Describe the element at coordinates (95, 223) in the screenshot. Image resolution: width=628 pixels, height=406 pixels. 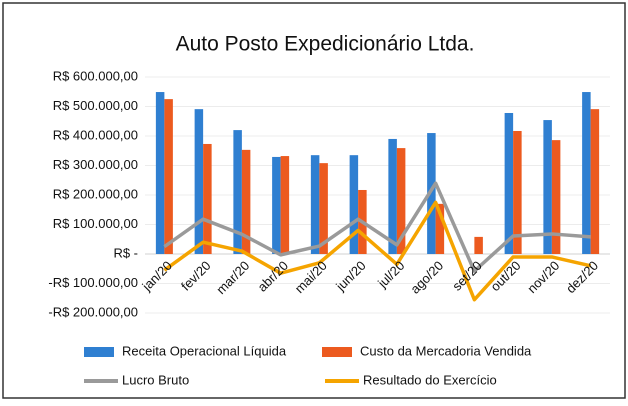
I see `y-tick-label: R$ 100.000,00` at that location.